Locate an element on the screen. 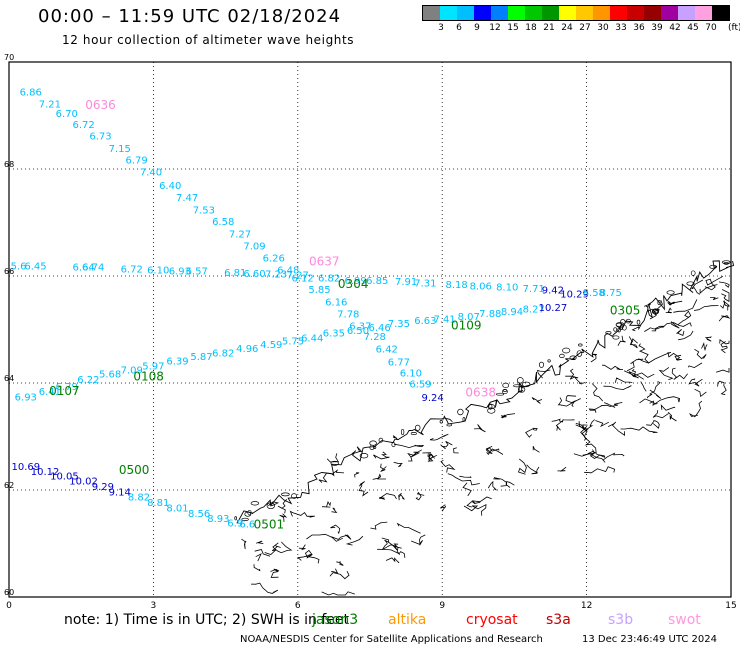 The height and width of the screenshot is (650, 740). satellite-legend-s3a: s3a is located at coordinates (558, 620).